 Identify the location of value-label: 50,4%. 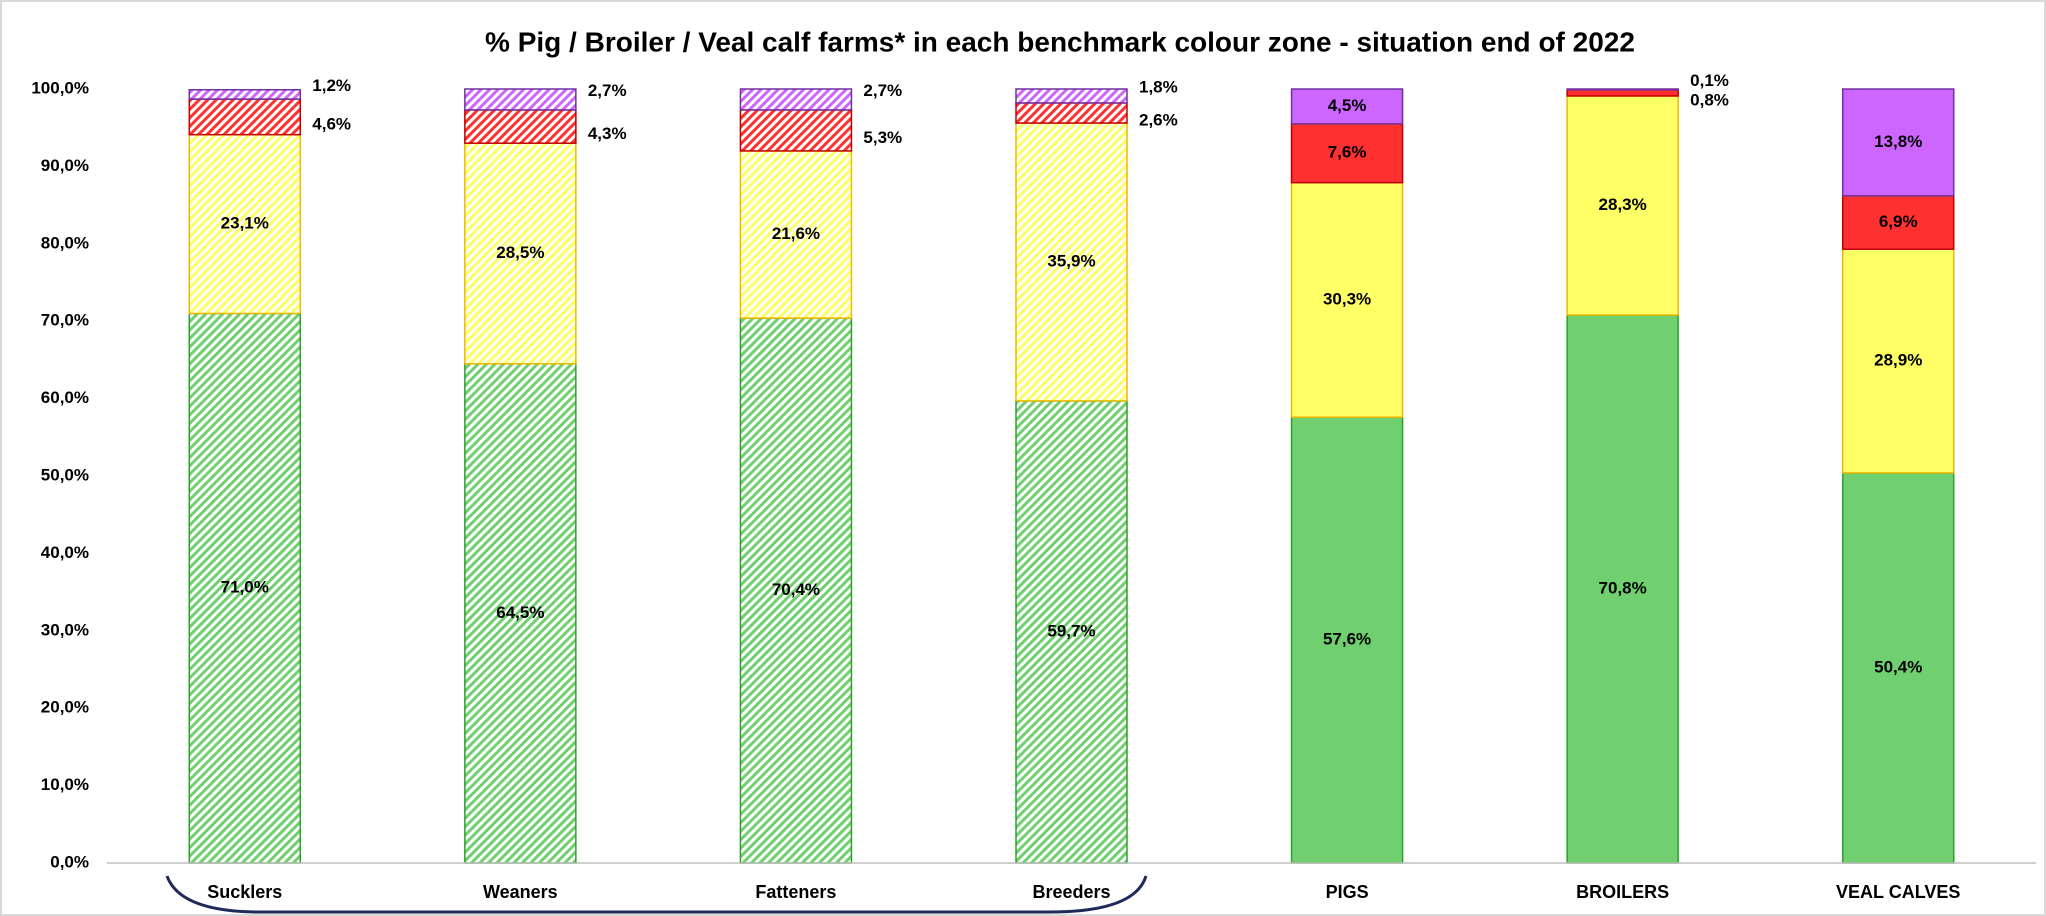
(1898, 666).